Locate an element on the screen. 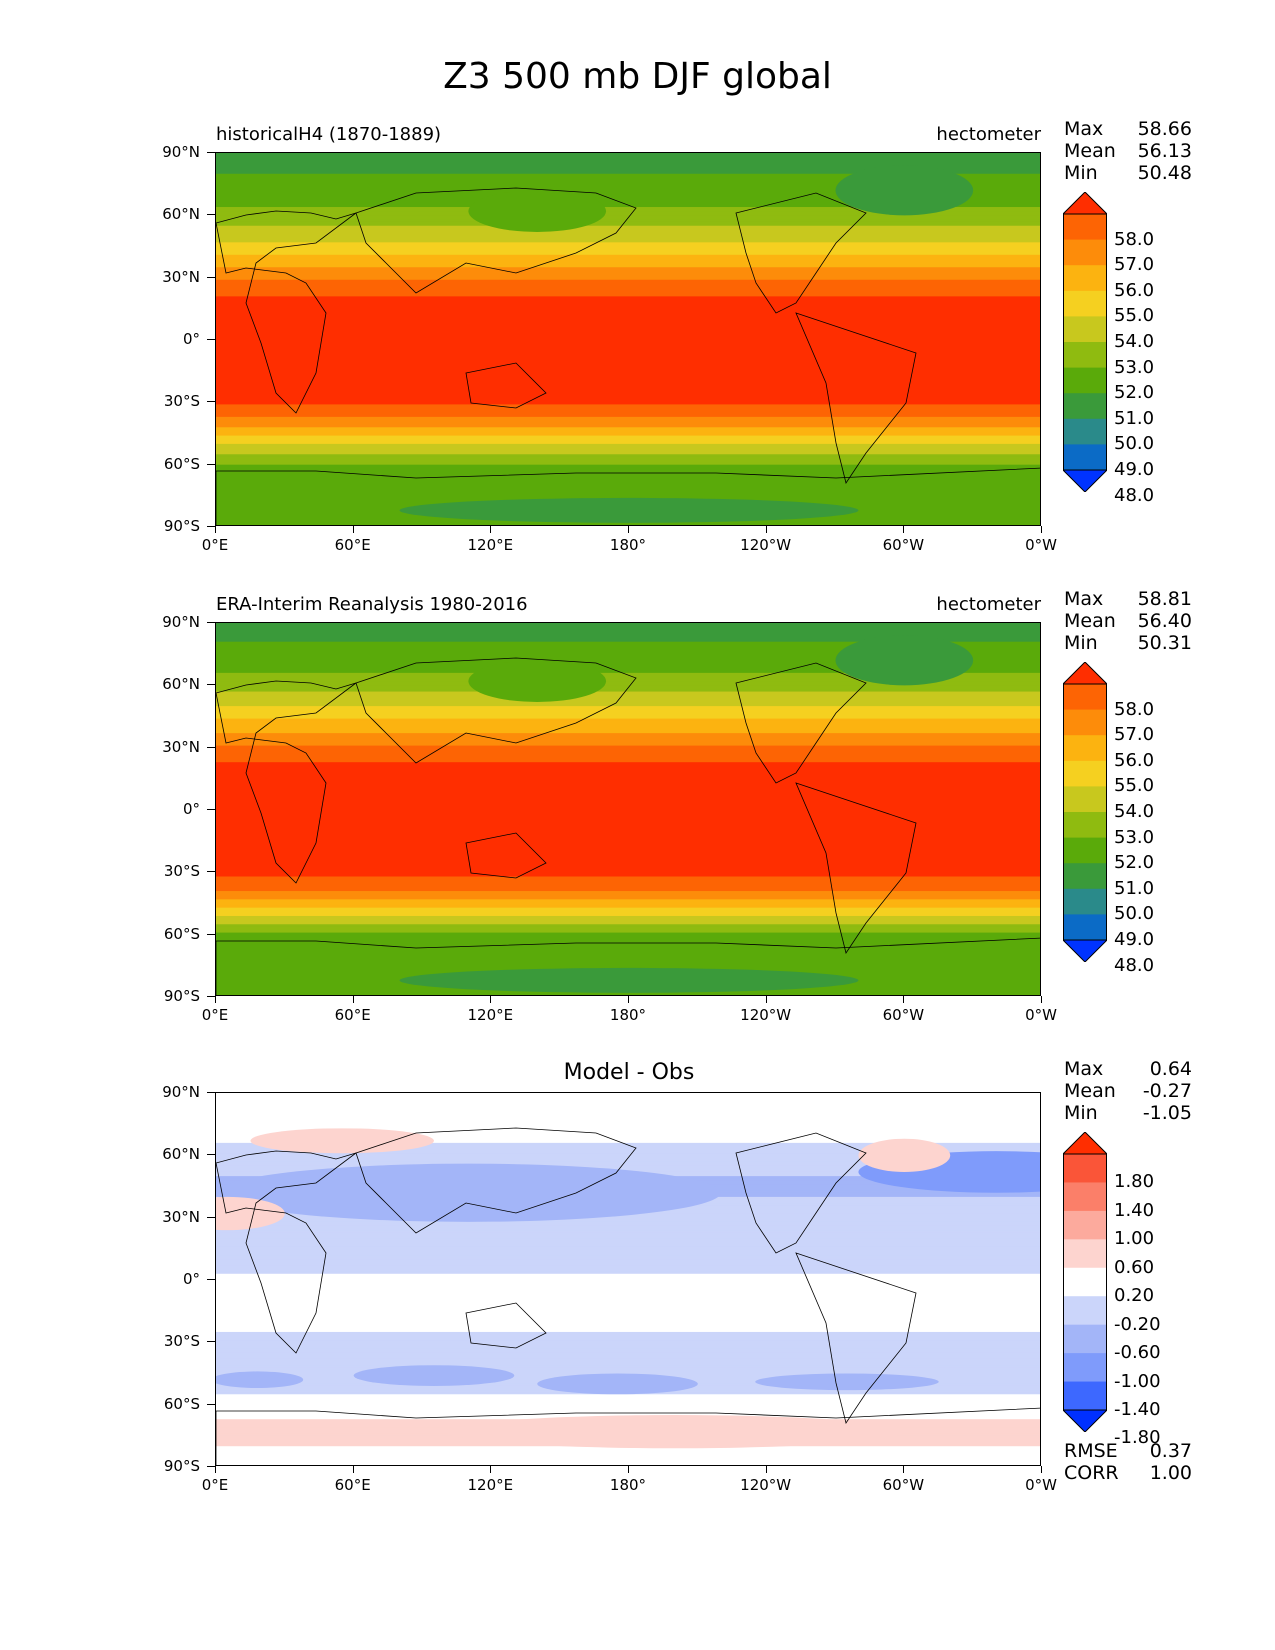 The width and height of the screenshot is (1275, 1650). colorbar-extend-up-arrow is located at coordinates (1085, 673).